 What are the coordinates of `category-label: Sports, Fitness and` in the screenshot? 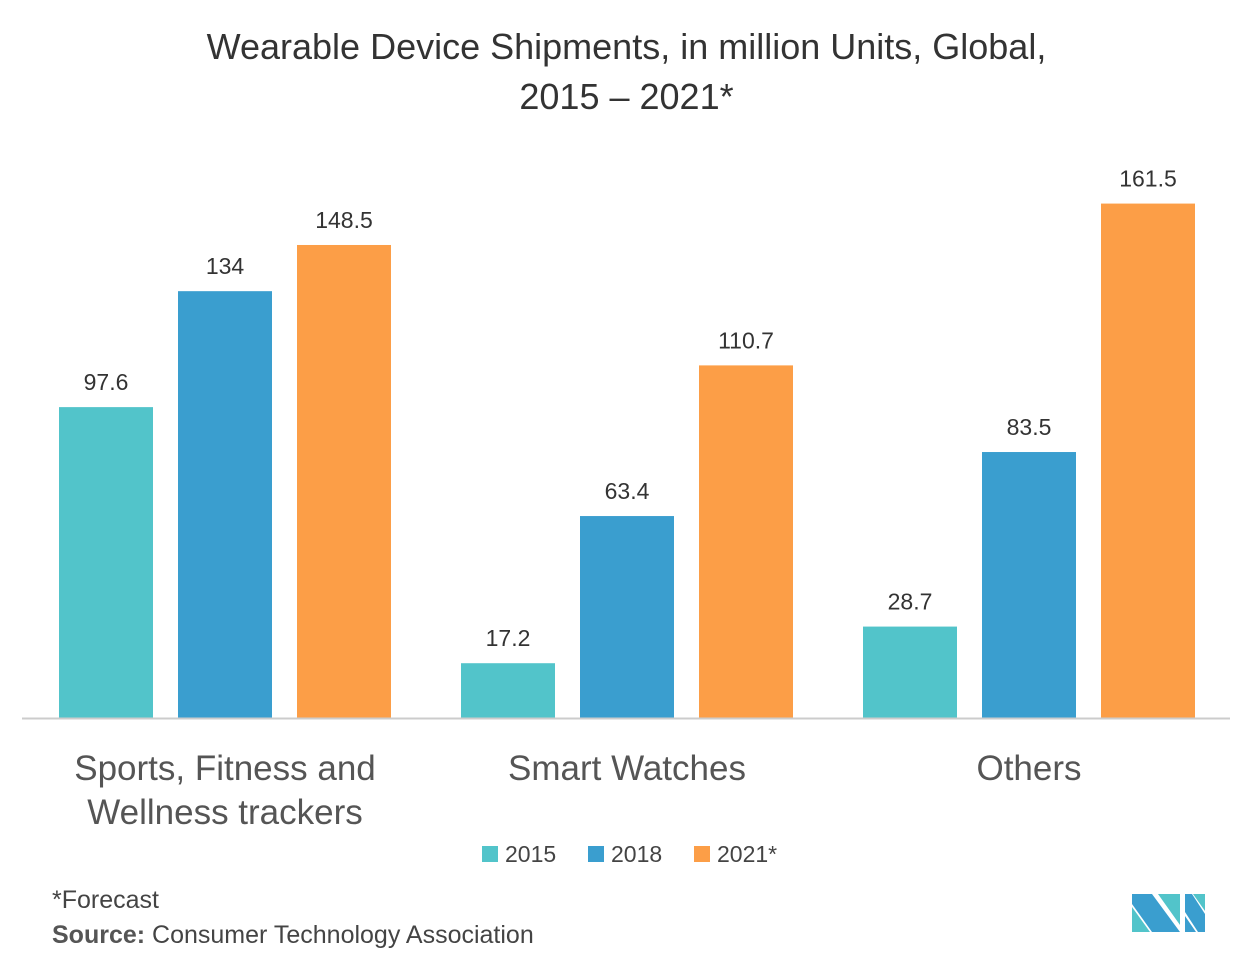 It's located at (225, 768).